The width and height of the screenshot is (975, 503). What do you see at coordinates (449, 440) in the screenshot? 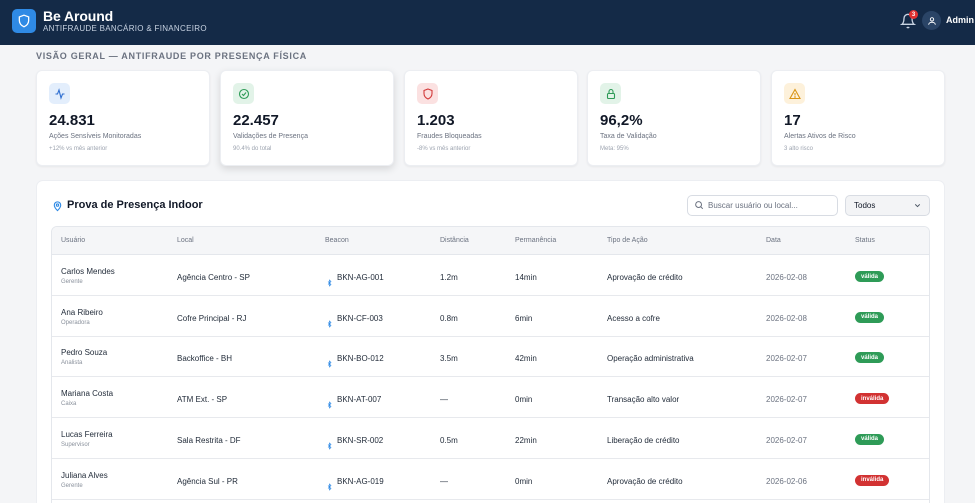
I see `distance-cell: 0.5m` at bounding box center [449, 440].